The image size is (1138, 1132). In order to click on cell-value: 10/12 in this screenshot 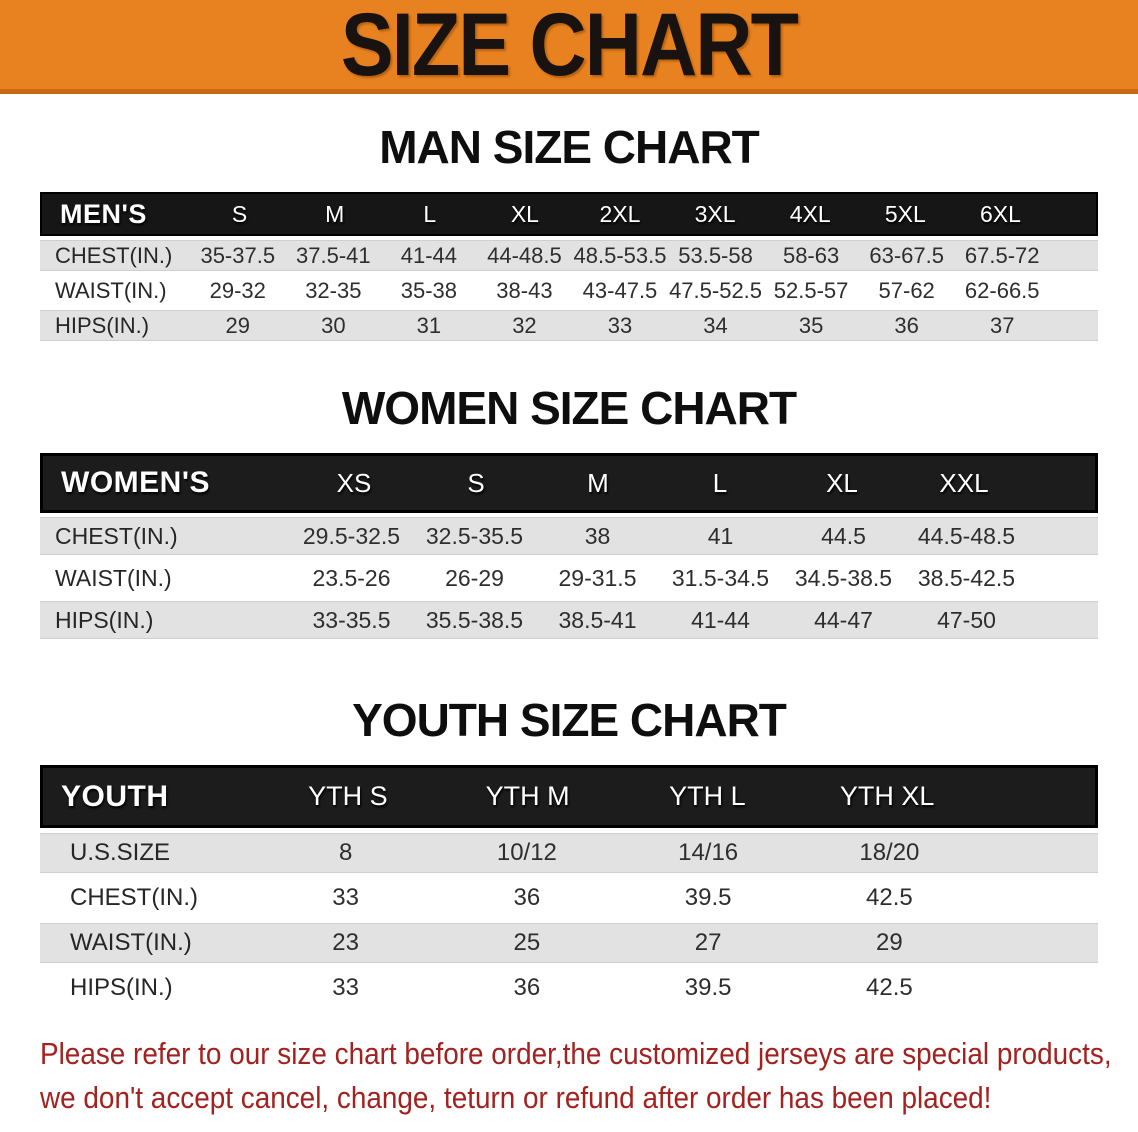, I will do `click(526, 852)`.